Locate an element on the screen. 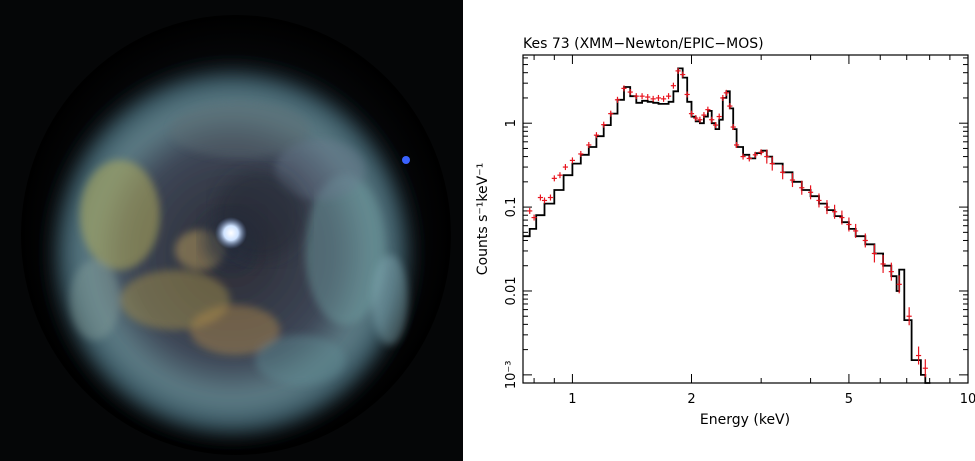 This screenshot has height=461, width=975. central-point-source is located at coordinates (231, 233).